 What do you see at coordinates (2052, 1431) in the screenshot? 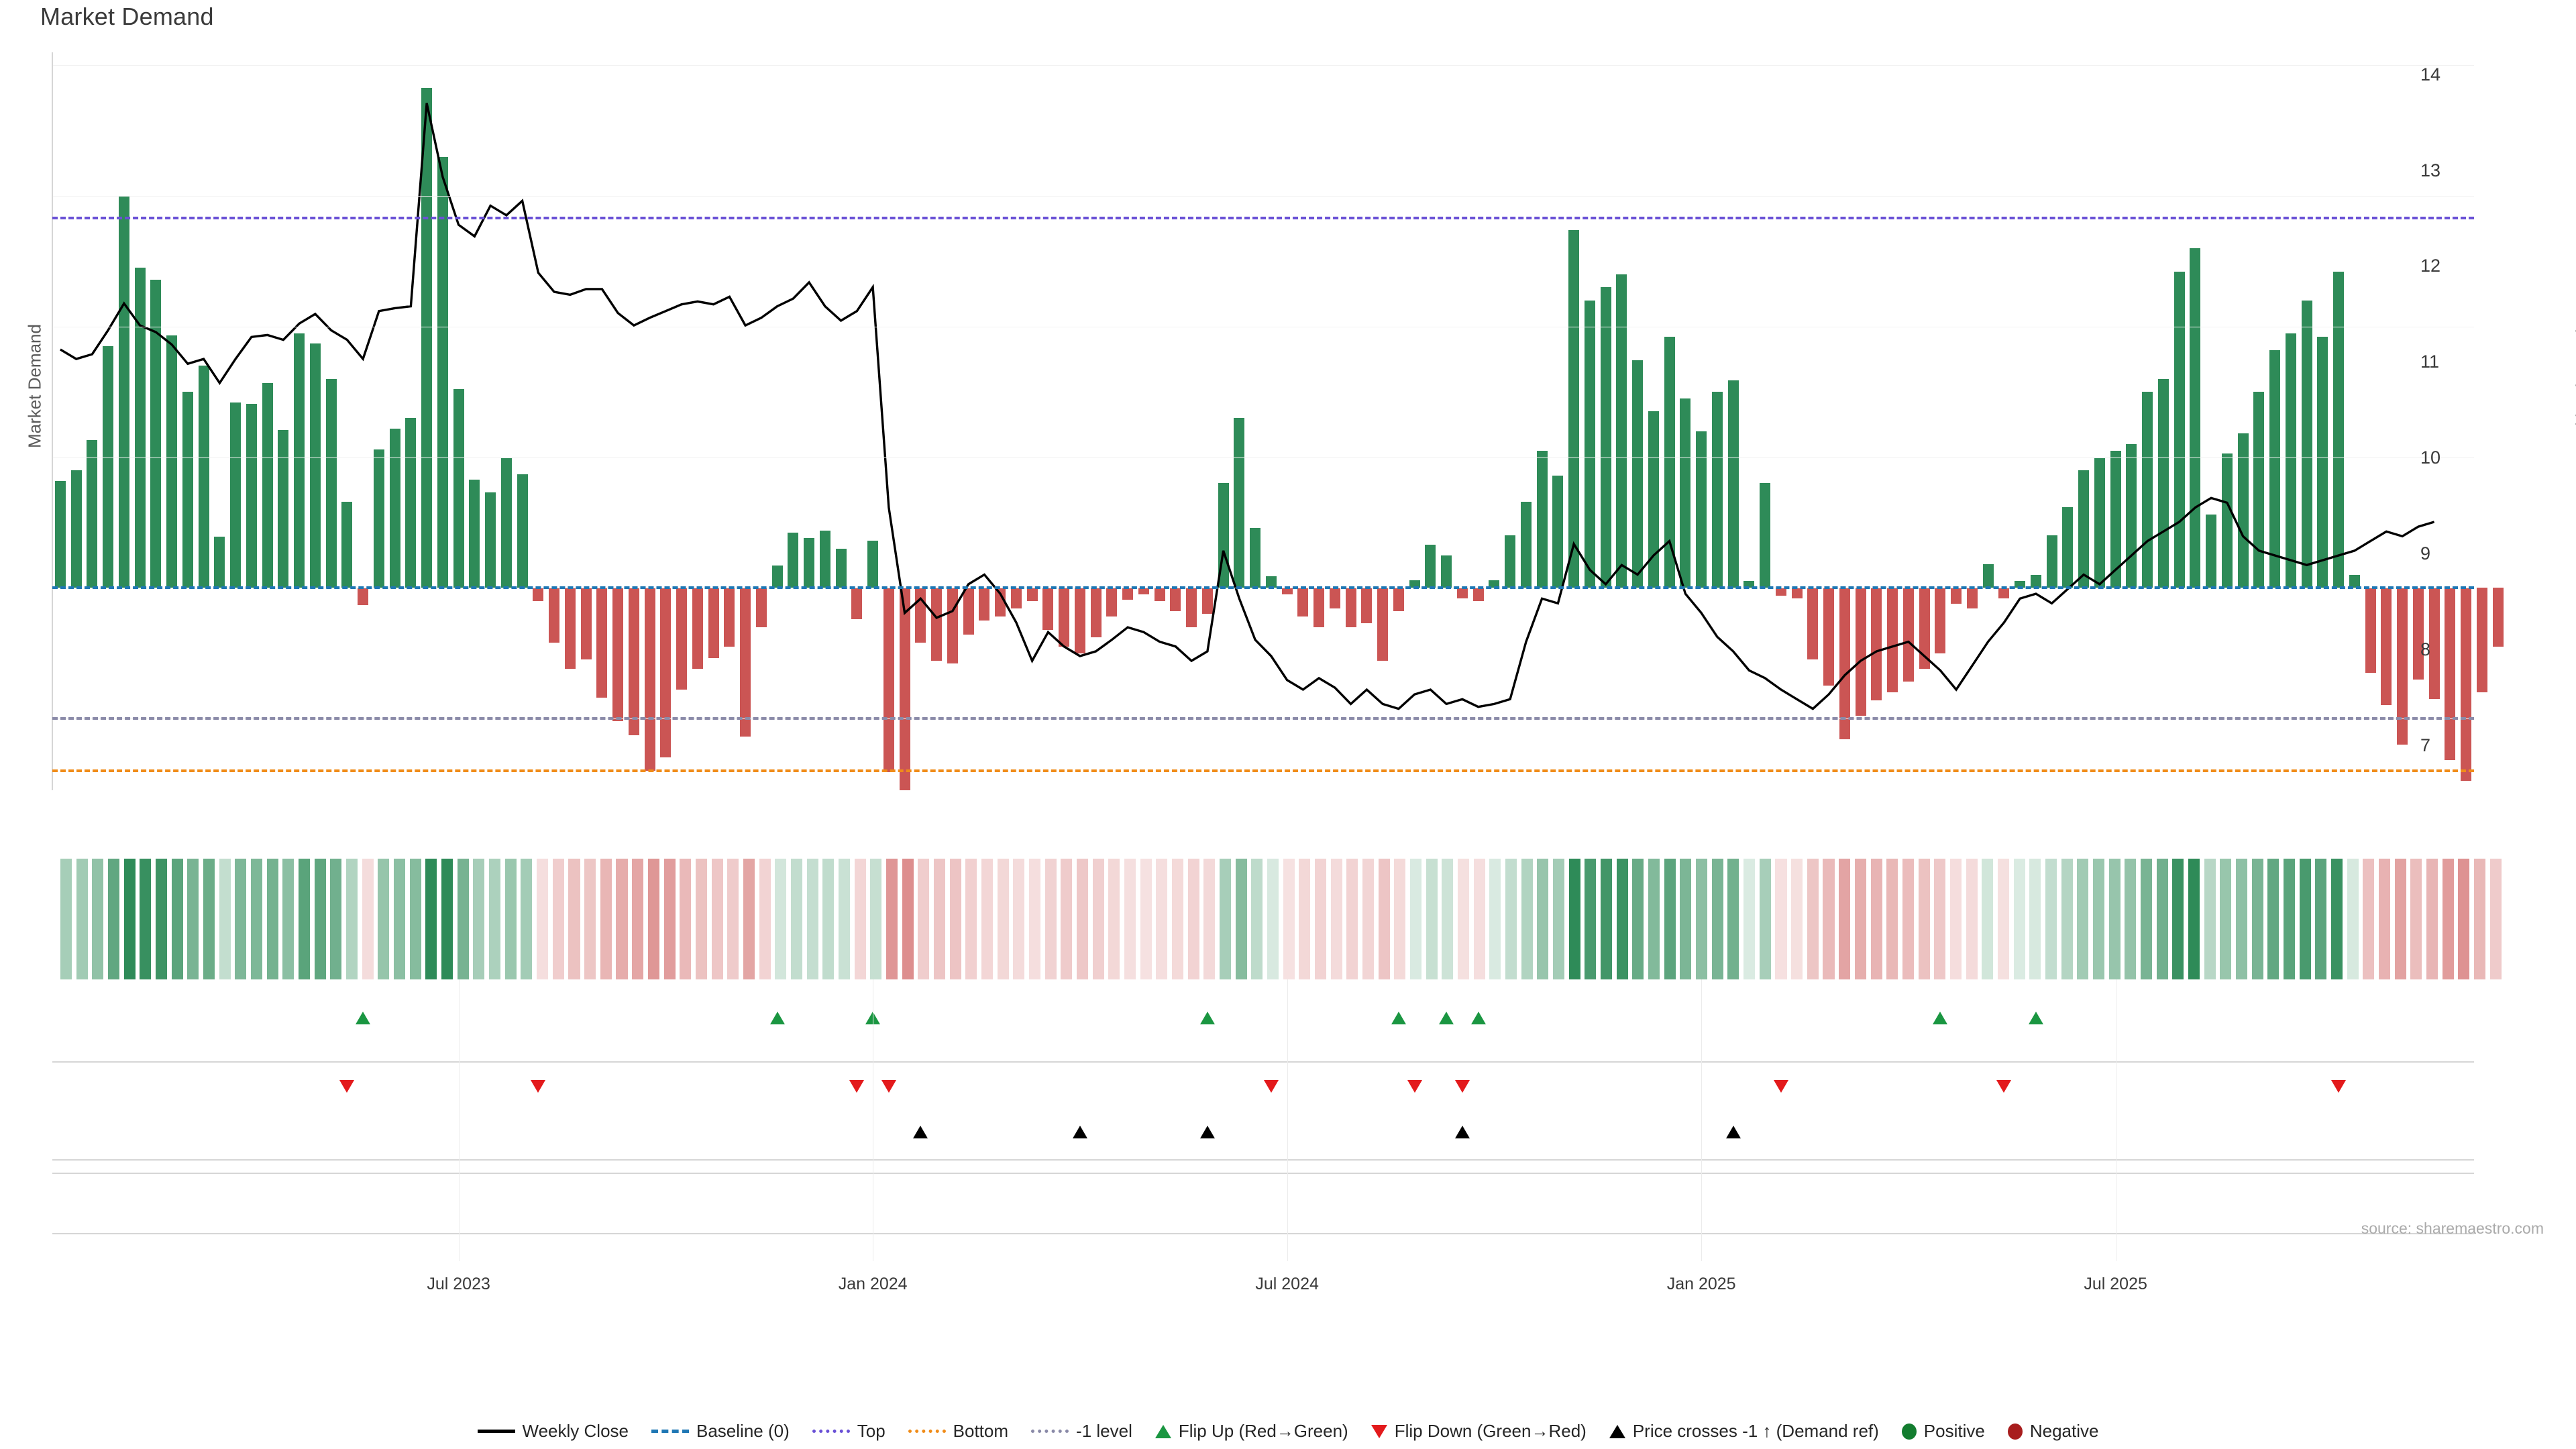
I see `legend-item: Negative` at bounding box center [2052, 1431].